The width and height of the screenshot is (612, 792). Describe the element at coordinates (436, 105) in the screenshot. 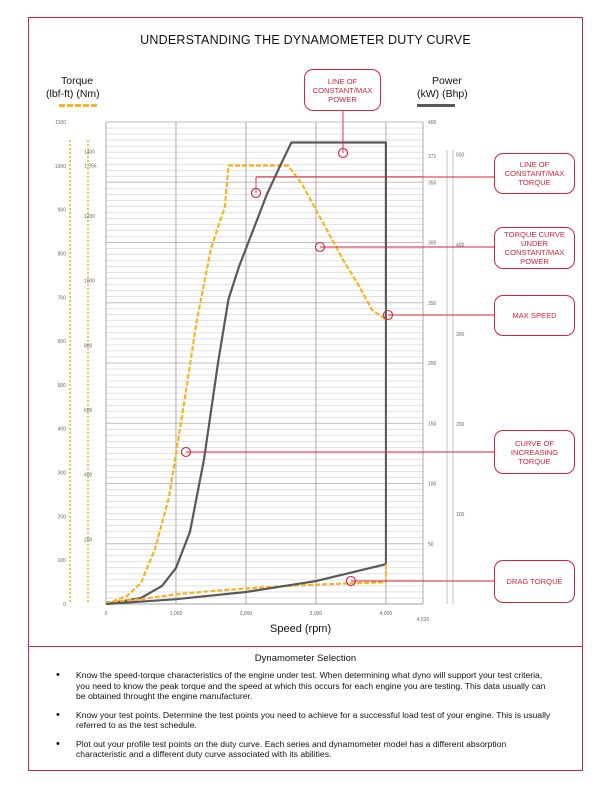

I see `power-legend-swatch` at that location.